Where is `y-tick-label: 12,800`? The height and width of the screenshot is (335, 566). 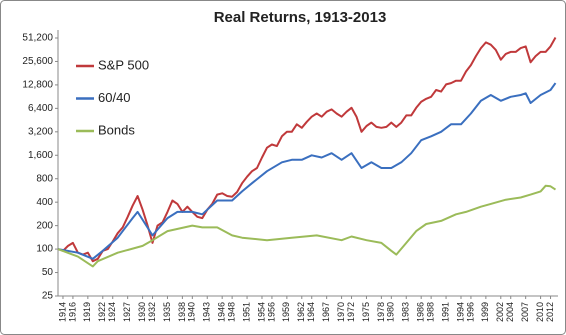 y-tick-label: 12,800 is located at coordinates (37, 85).